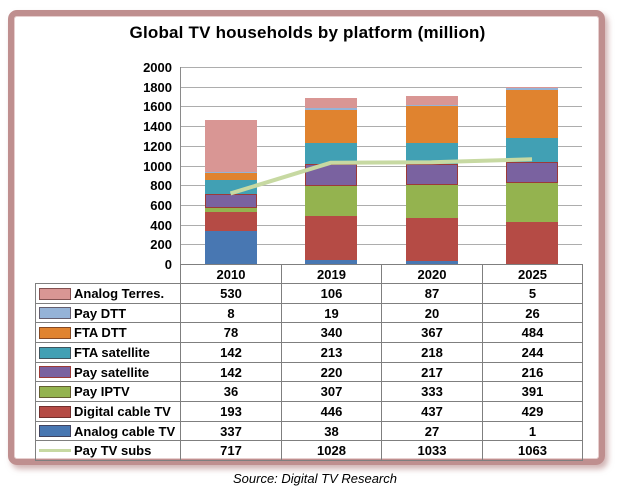  What do you see at coordinates (161, 205) in the screenshot?
I see `y-axis-label: 600` at bounding box center [161, 205].